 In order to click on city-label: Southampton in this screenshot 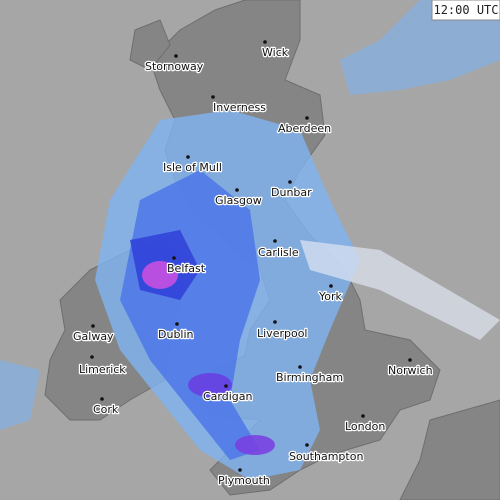, I will do `click(326, 456)`.